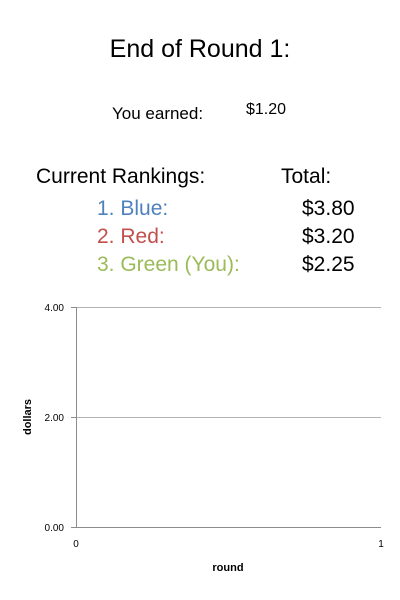 The width and height of the screenshot is (400, 600). I want to click on round-title: End of Round 1:, so click(200, 49).